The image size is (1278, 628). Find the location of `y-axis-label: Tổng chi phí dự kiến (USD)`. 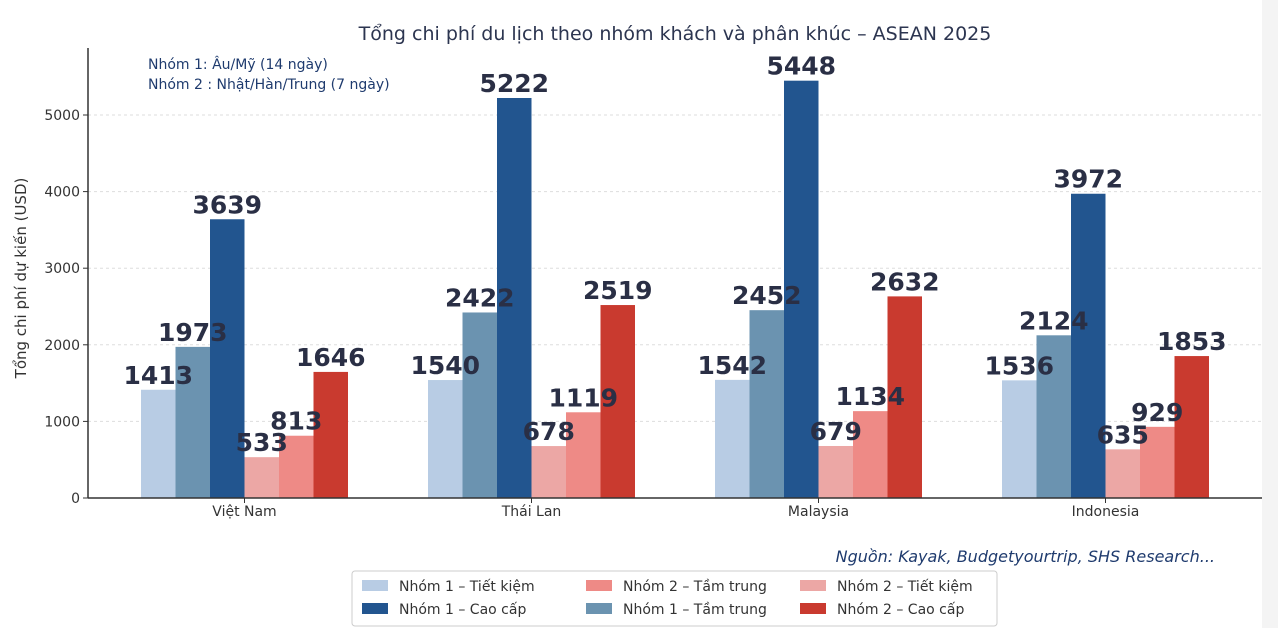

y-axis-label: Tổng chi phí dự kiến (USD) is located at coordinates (21, 279).